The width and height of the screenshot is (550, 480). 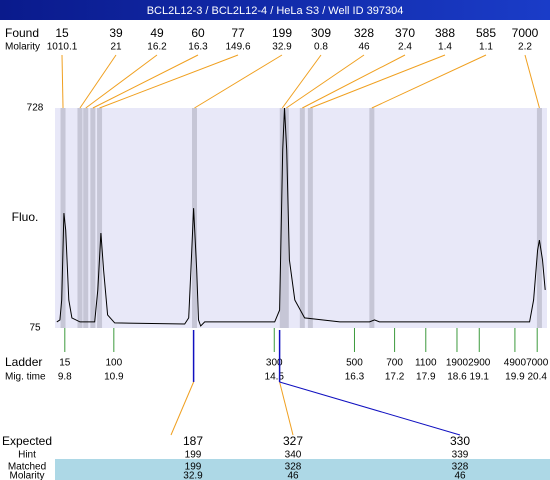 I want to click on y-tick-label: 728, so click(x=35, y=108).